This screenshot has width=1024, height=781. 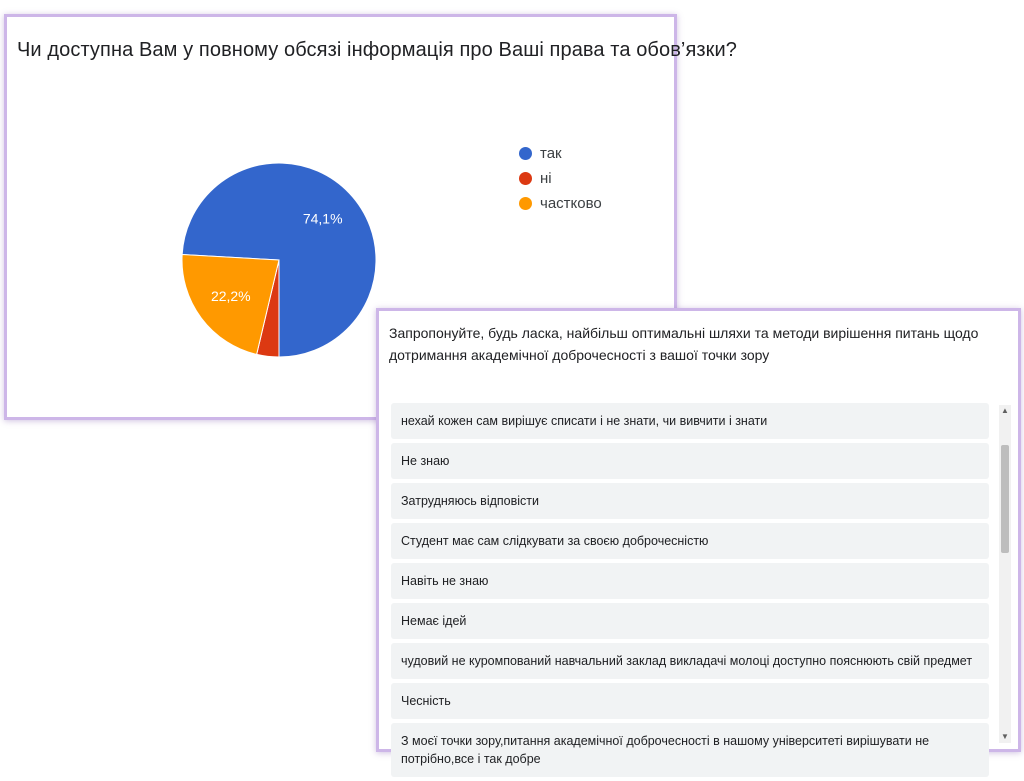 I want to click on response-item: Затрудняюсь відповісти, so click(x=690, y=501).